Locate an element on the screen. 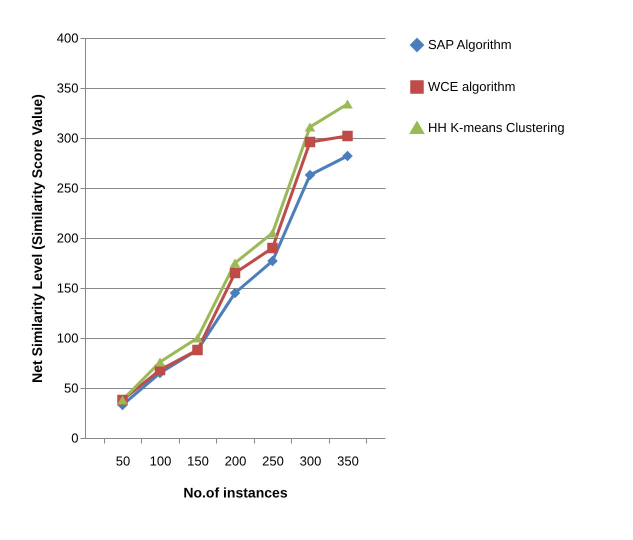  y-tick-label: 400 is located at coordinates (67, 38).